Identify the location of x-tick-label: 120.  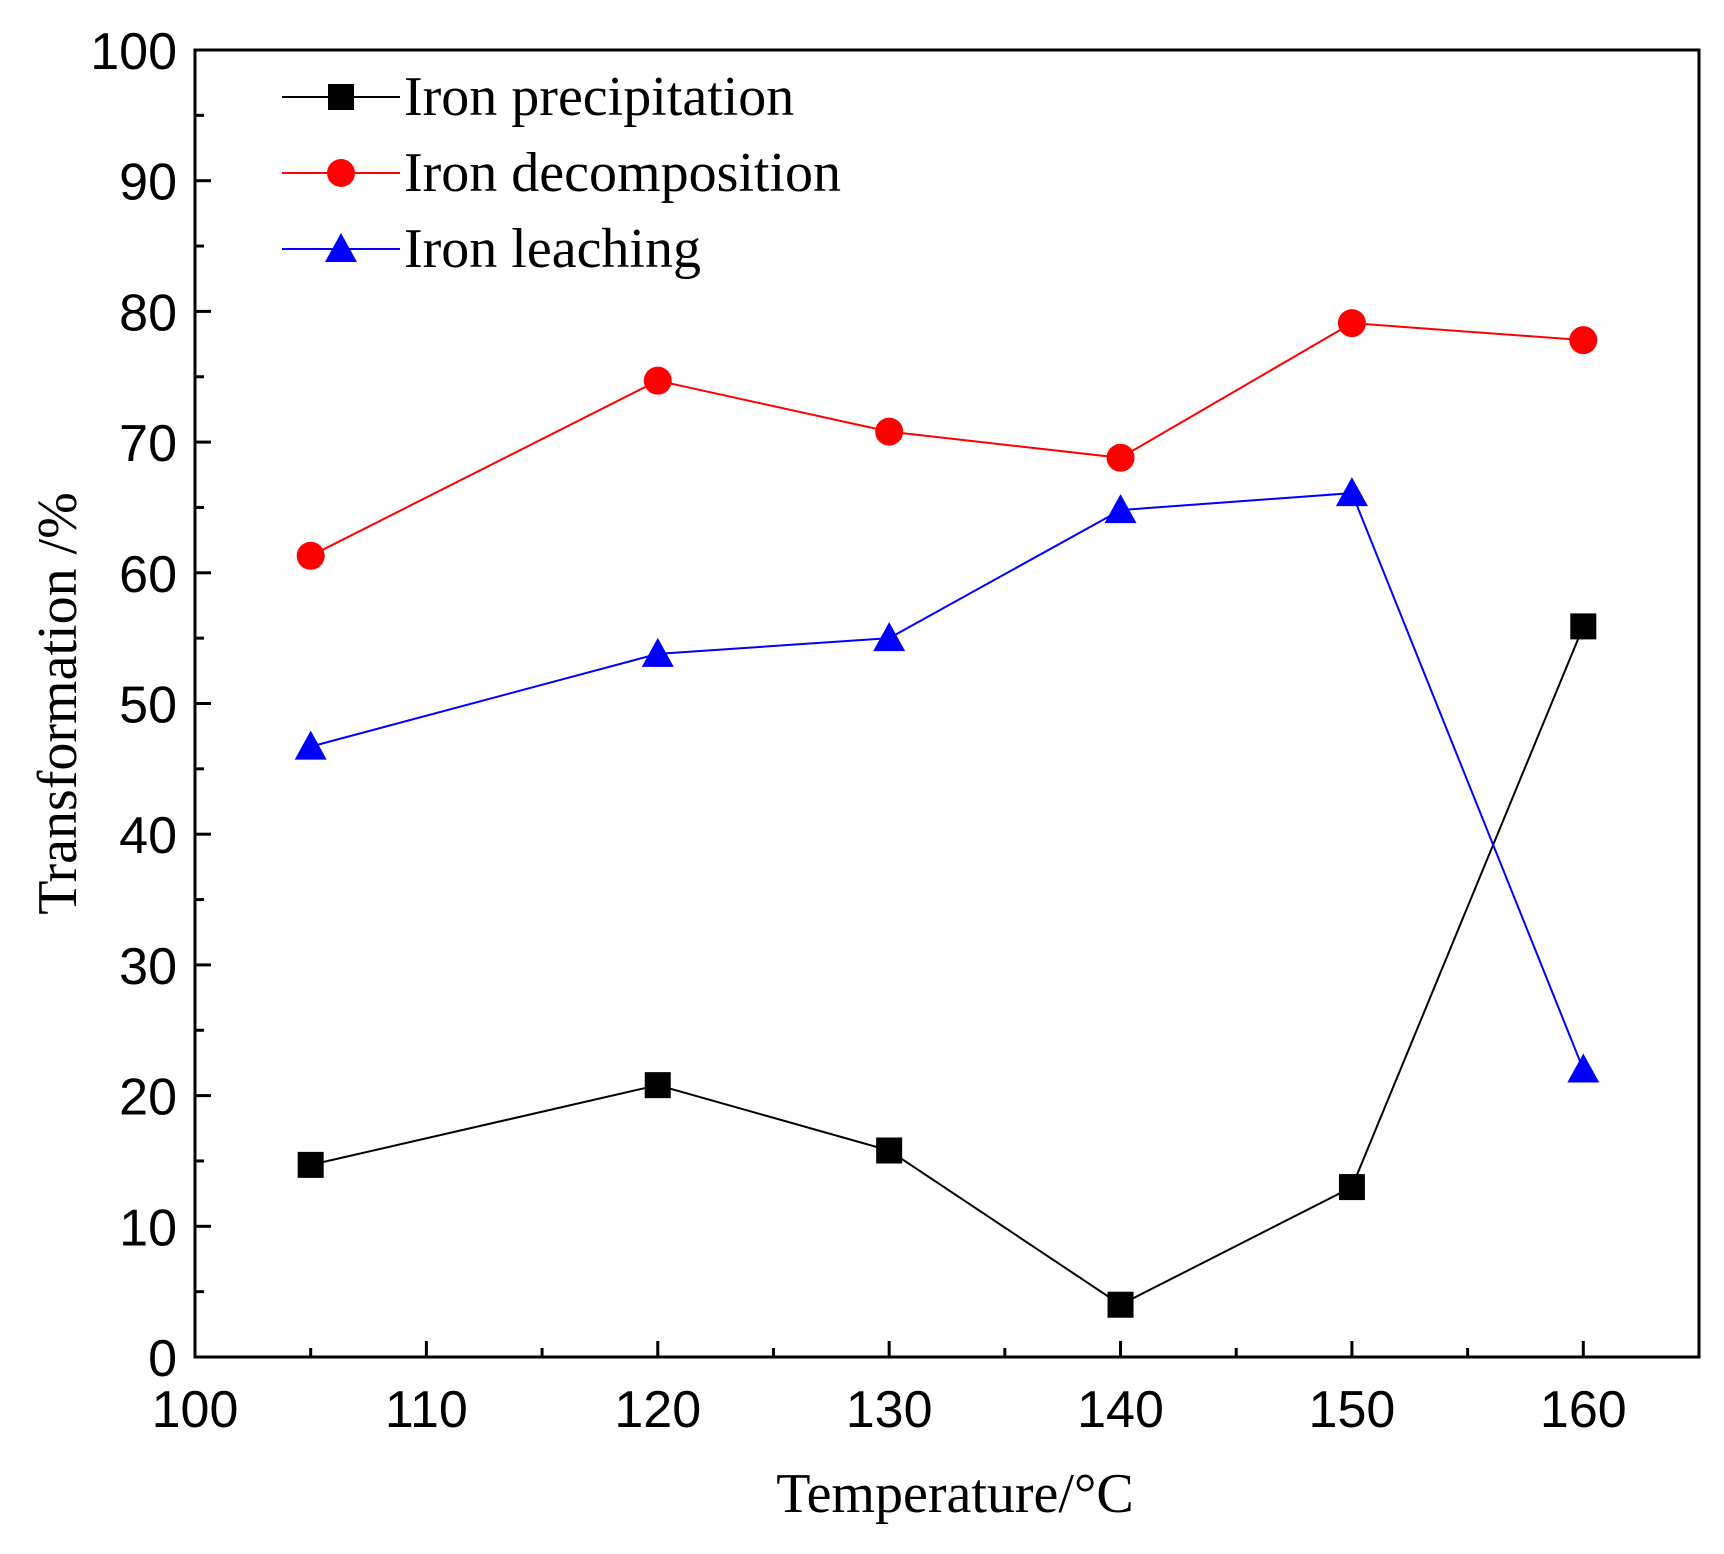
(657, 1410).